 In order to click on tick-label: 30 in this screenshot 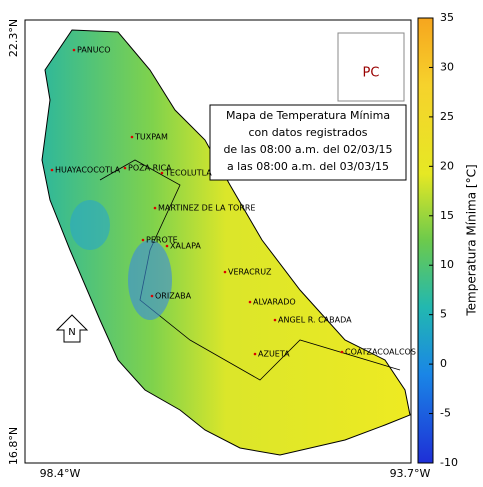, I will do `click(447, 66)`.